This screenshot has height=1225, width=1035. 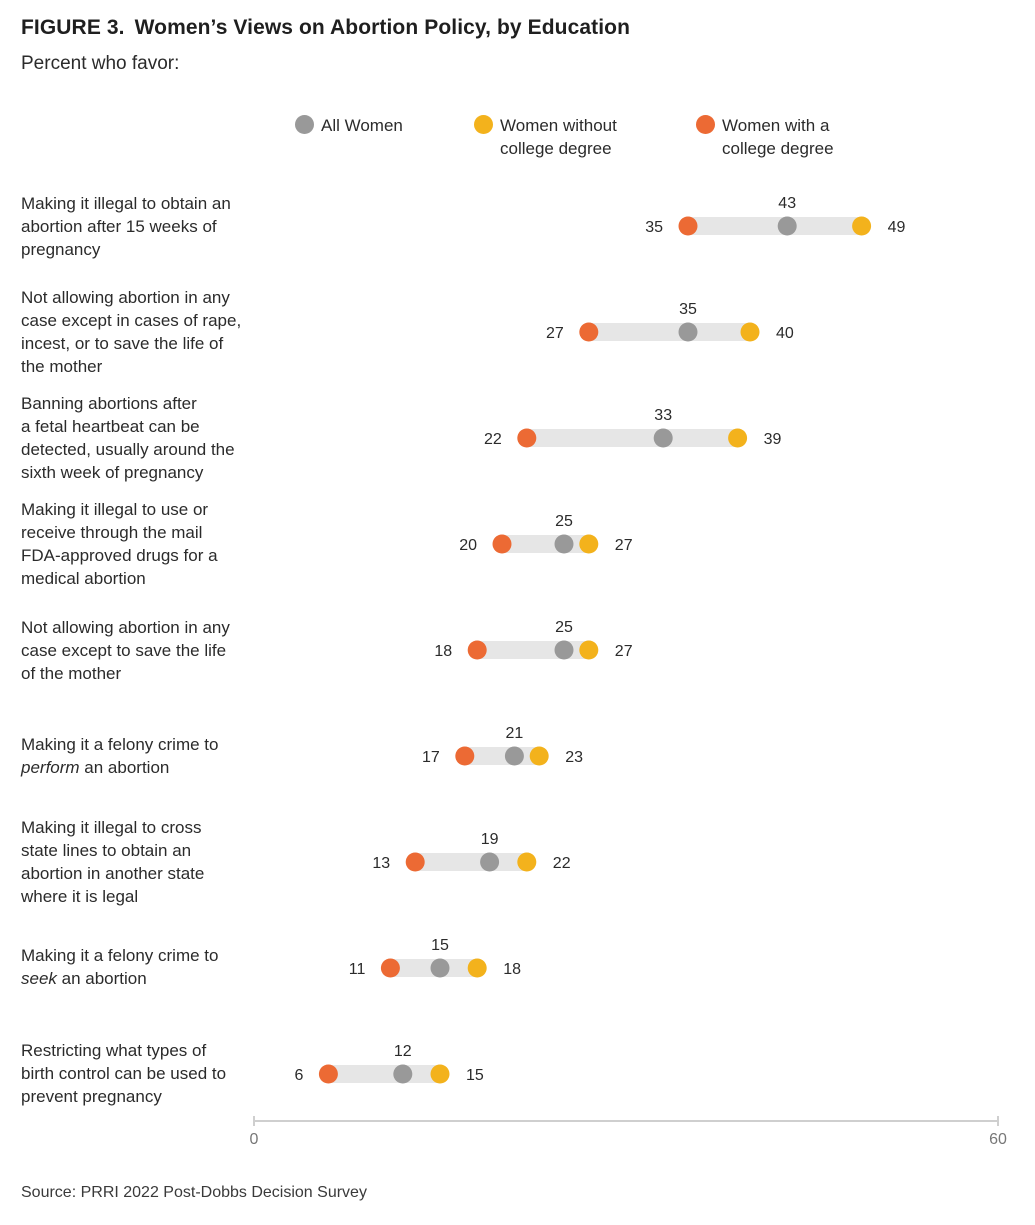 What do you see at coordinates (431, 757) in the screenshot?
I see `value-label-college: 17` at bounding box center [431, 757].